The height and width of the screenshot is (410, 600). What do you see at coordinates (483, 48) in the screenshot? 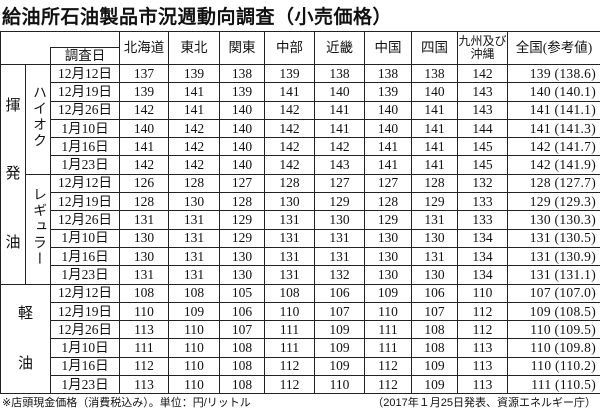
I see `region-header: 九州及び沖縄` at bounding box center [483, 48].